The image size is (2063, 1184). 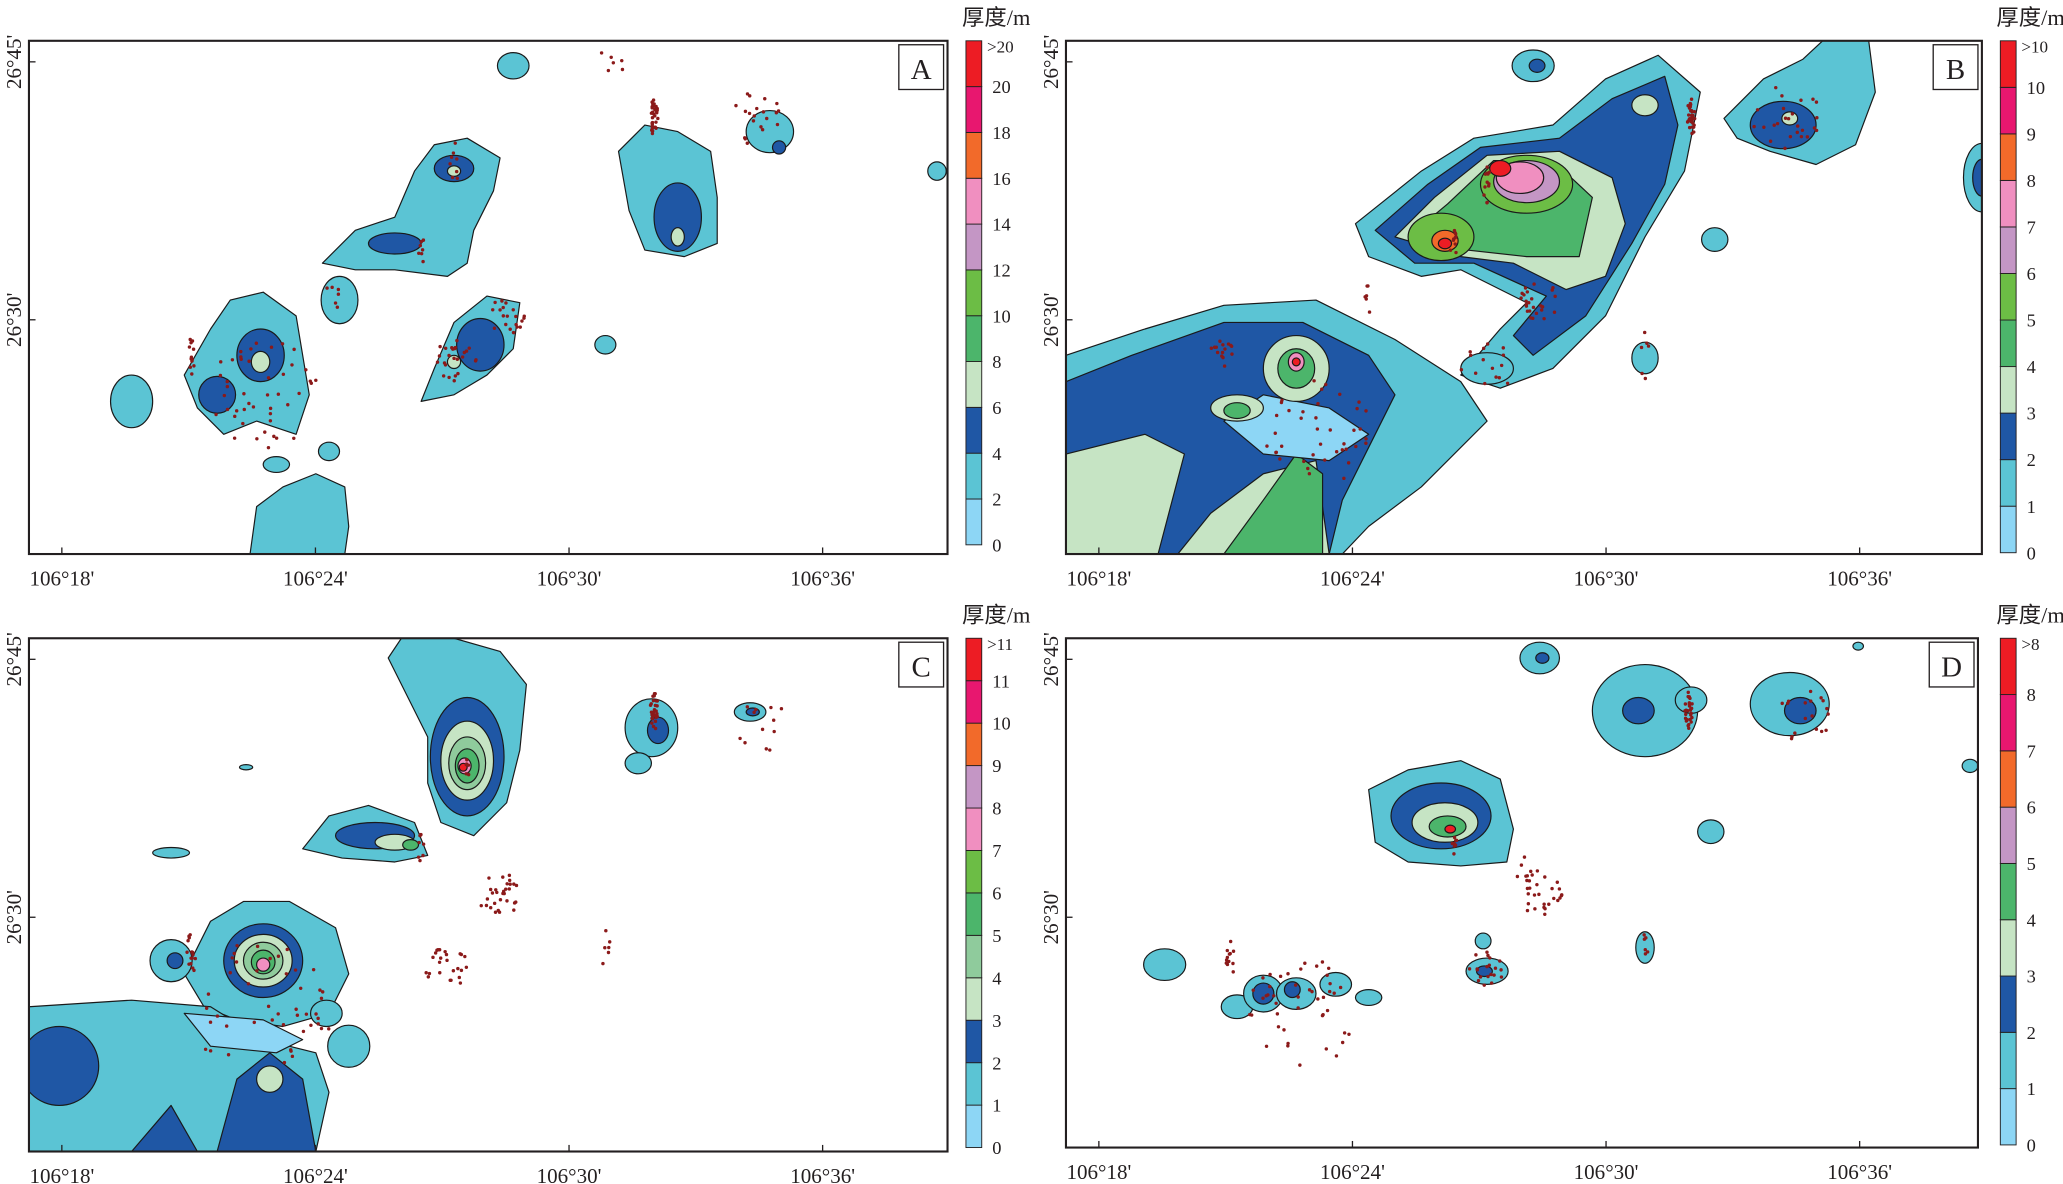 I want to click on legend-tick-label: 5, so click(x=2031, y=864).